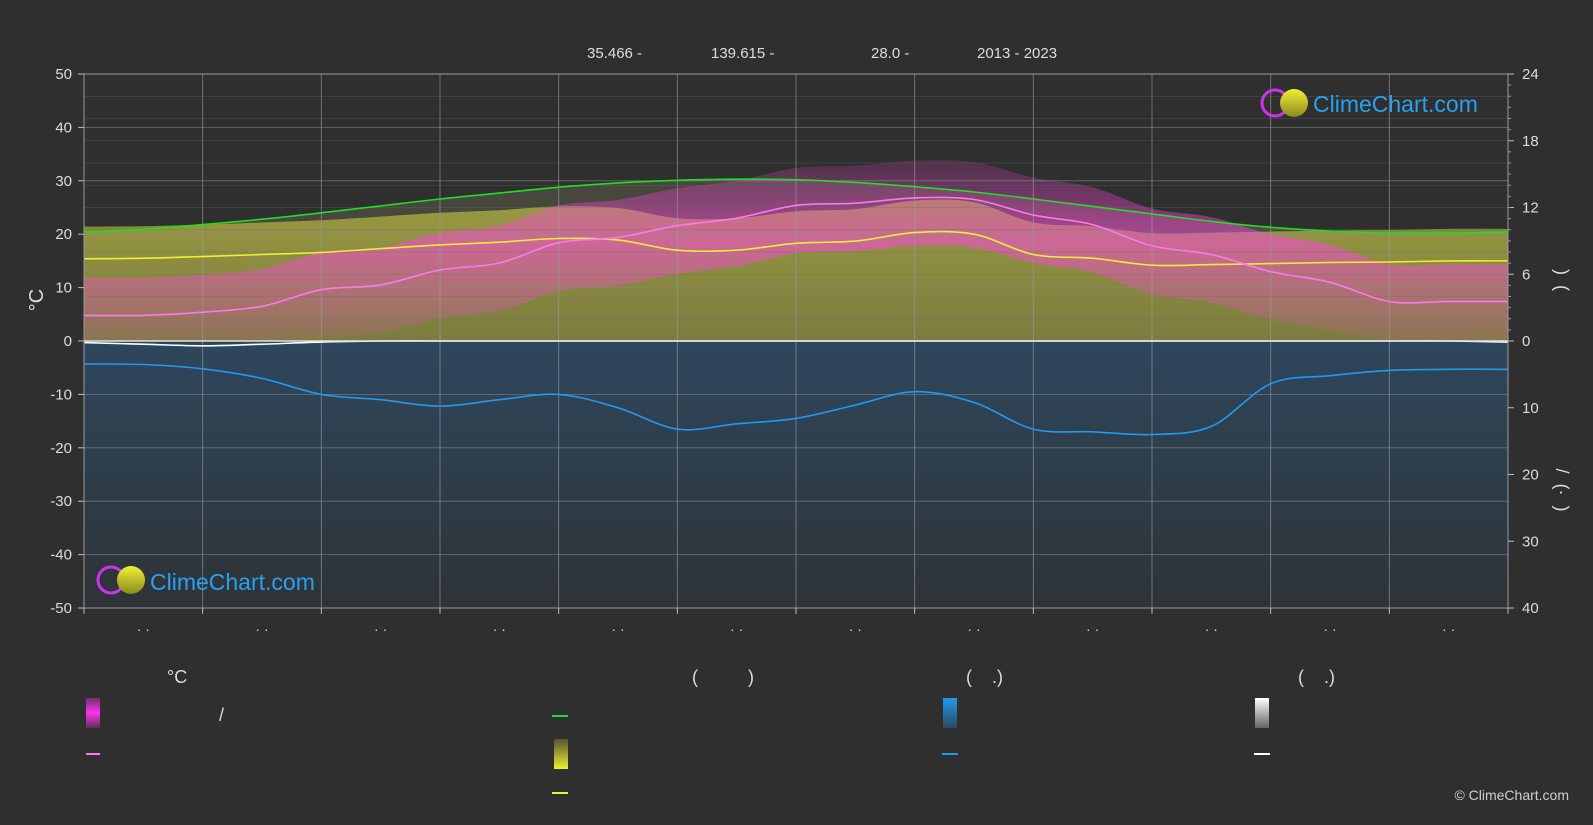 The image size is (1593, 825). Describe the element at coordinates (710, 730) in the screenshot. I see `legend: °C / ( ) ( .) ( .)` at that location.